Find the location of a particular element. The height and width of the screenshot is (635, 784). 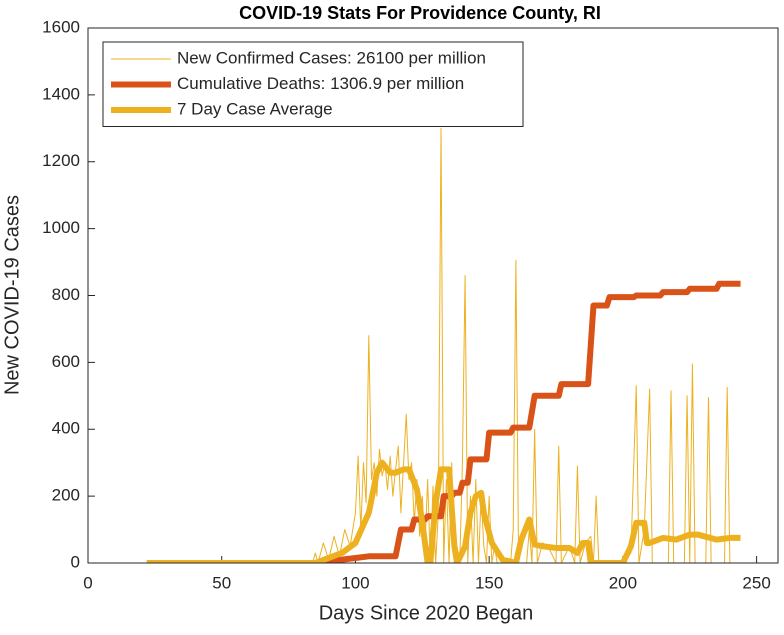

legend-label: Cumulative Deaths: 1306.9 per million is located at coordinates (320, 83).